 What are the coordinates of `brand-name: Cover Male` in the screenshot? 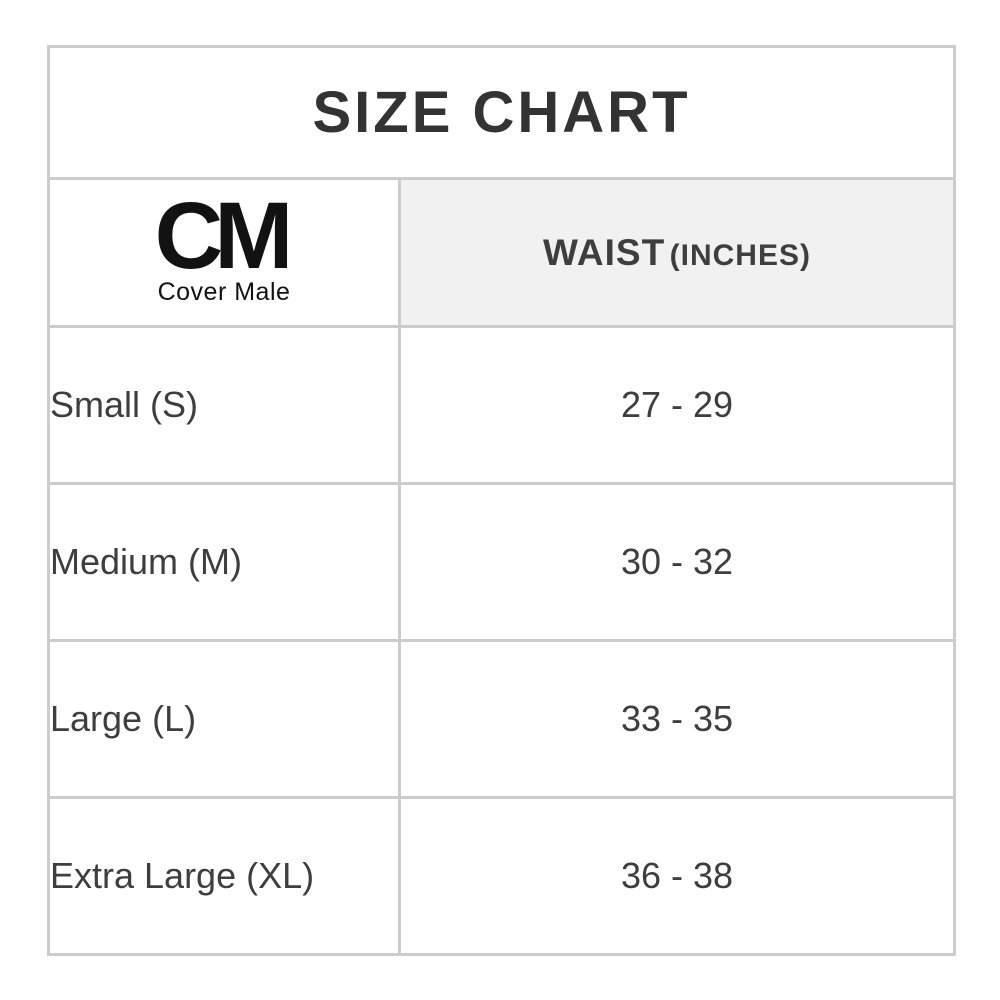 It's located at (224, 292).